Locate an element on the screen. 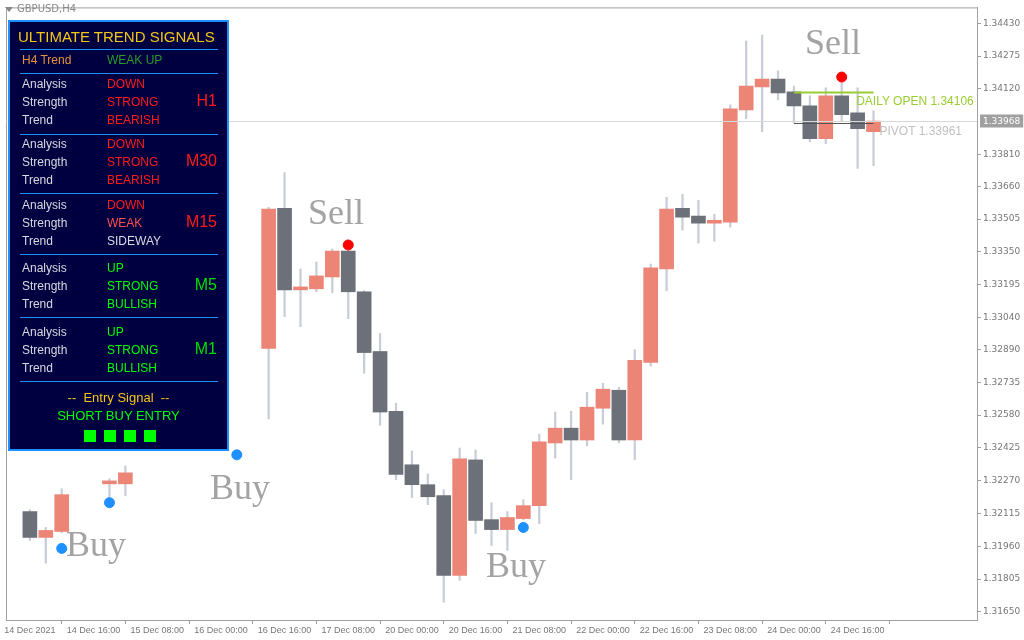  y-tick-label: 1.32580 is located at coordinates (1002, 414).